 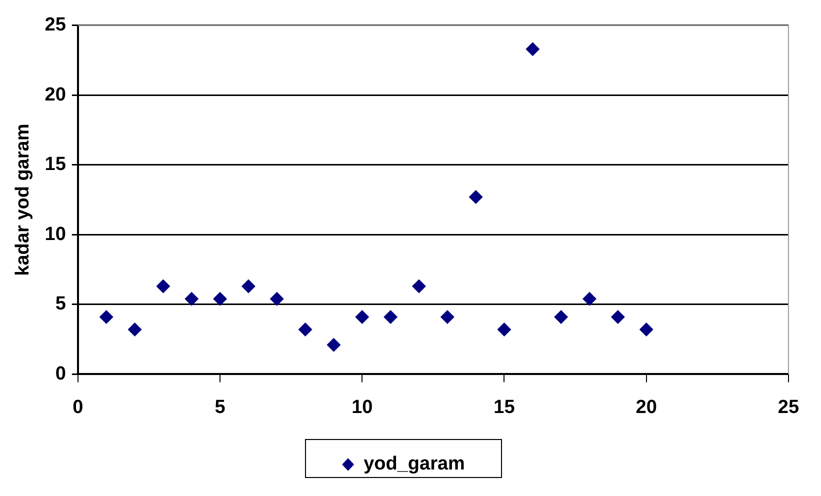 I want to click on y-axis-title: kadar yod garam, so click(x=23, y=200).